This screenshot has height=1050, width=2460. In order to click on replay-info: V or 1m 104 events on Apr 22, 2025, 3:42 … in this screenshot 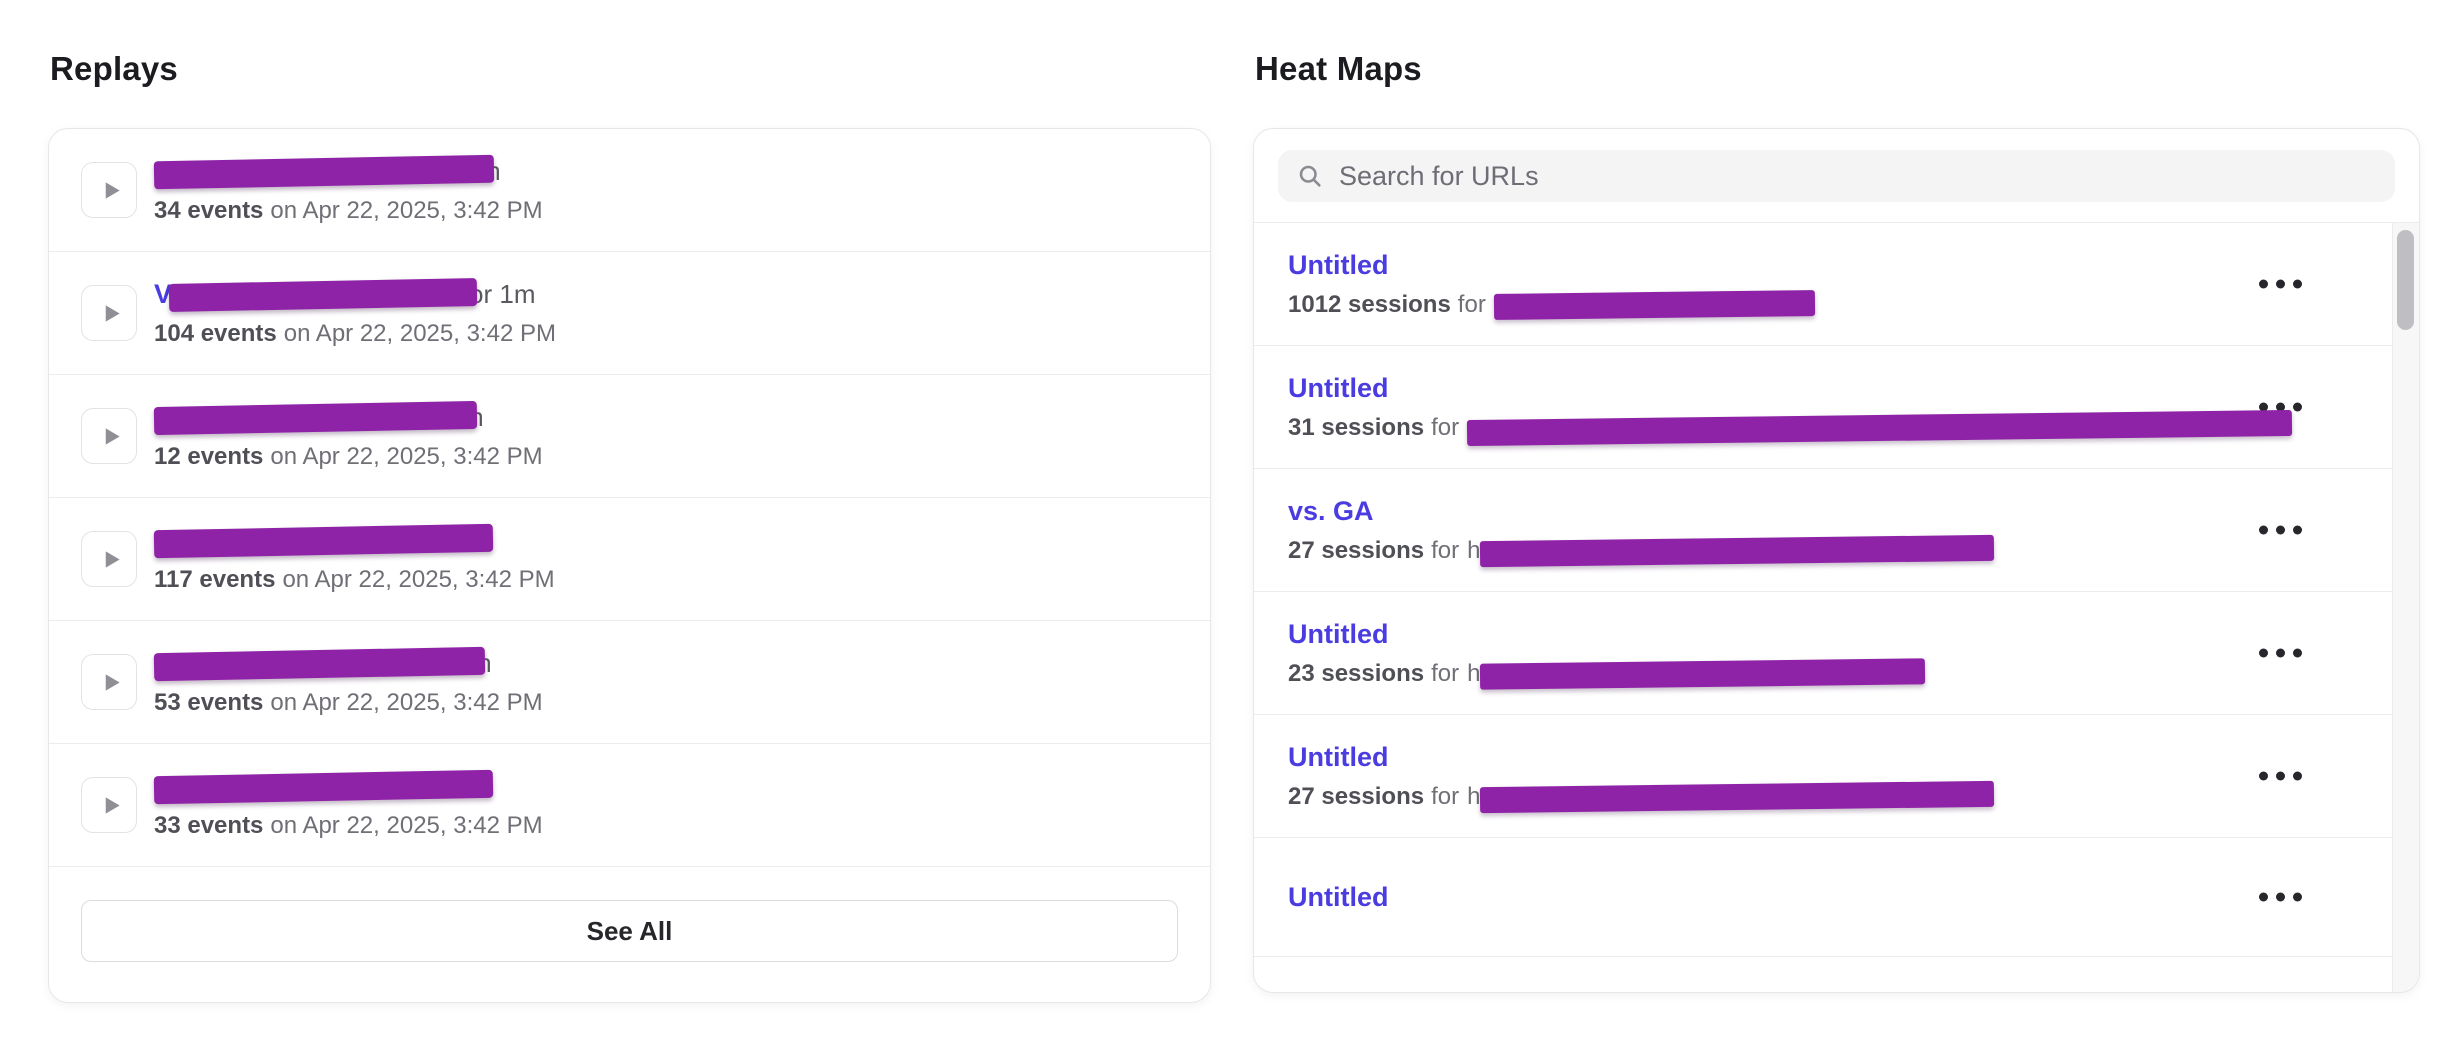, I will do `click(355, 312)`.